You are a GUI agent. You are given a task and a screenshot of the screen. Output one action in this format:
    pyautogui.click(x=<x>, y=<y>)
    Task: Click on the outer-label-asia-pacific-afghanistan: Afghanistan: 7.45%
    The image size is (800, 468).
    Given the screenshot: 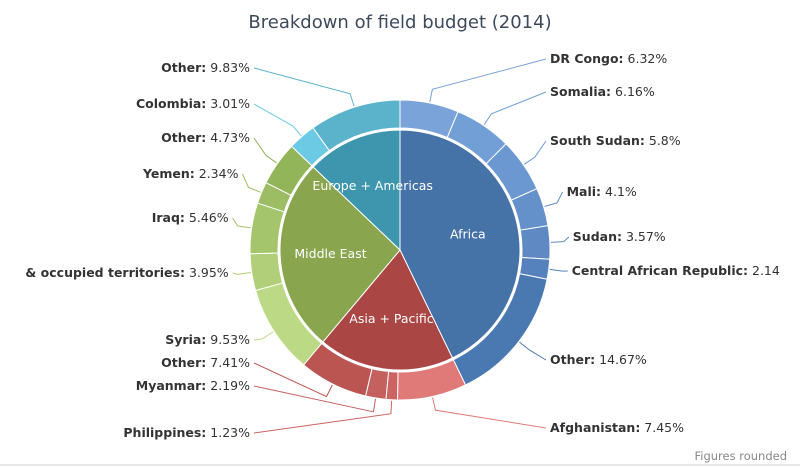 What is the action you would take?
    pyautogui.click(x=617, y=427)
    